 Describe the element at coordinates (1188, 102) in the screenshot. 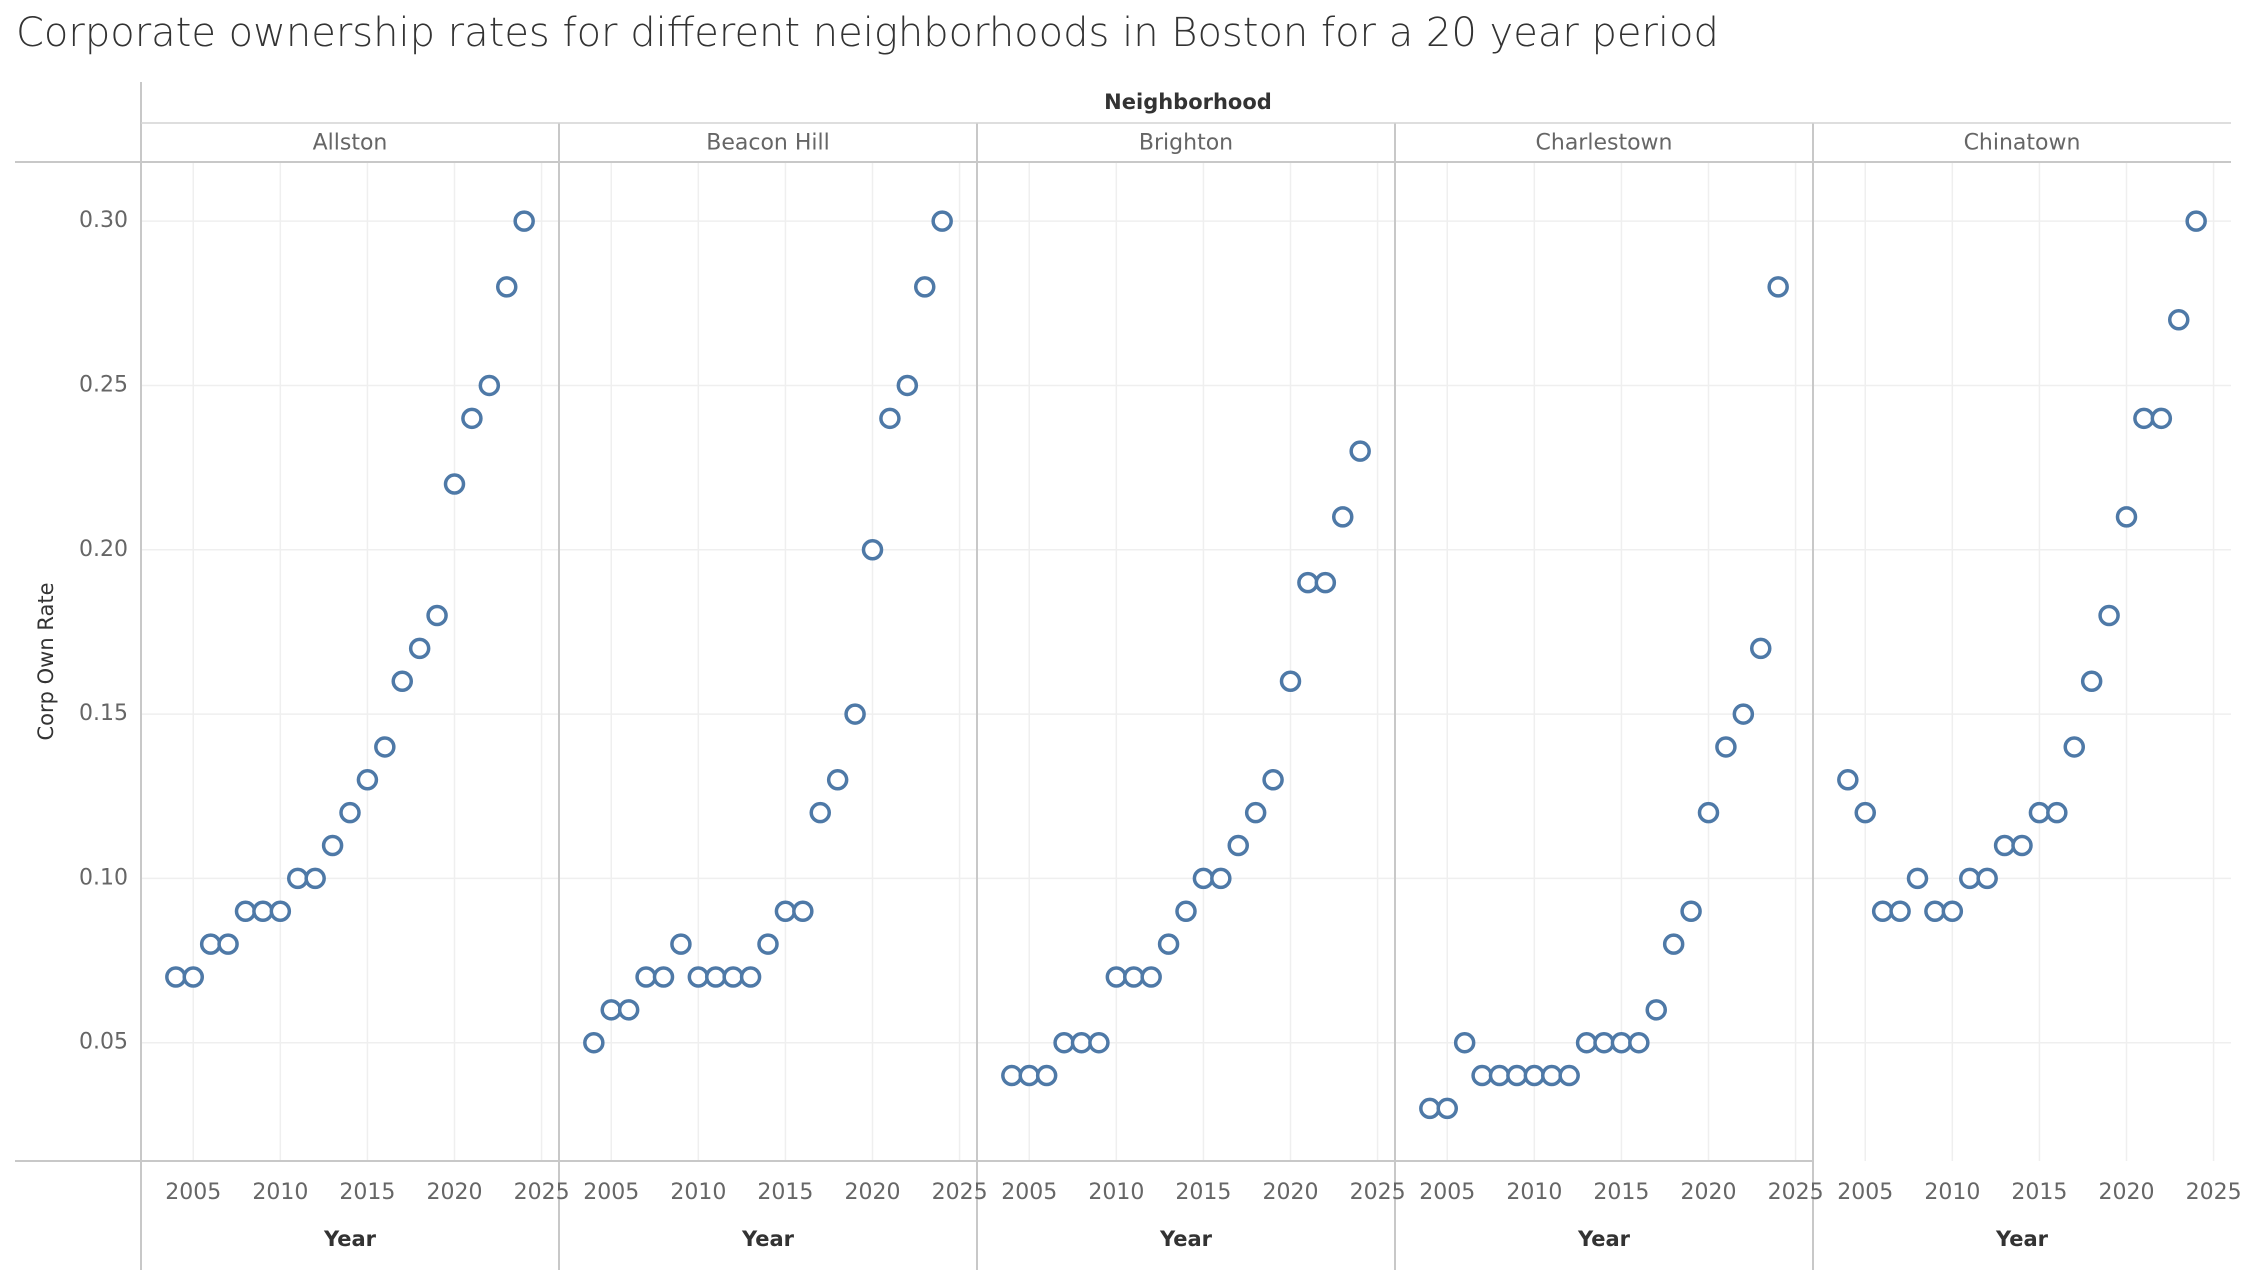

I see `facet-header-title: Neighborhood` at that location.